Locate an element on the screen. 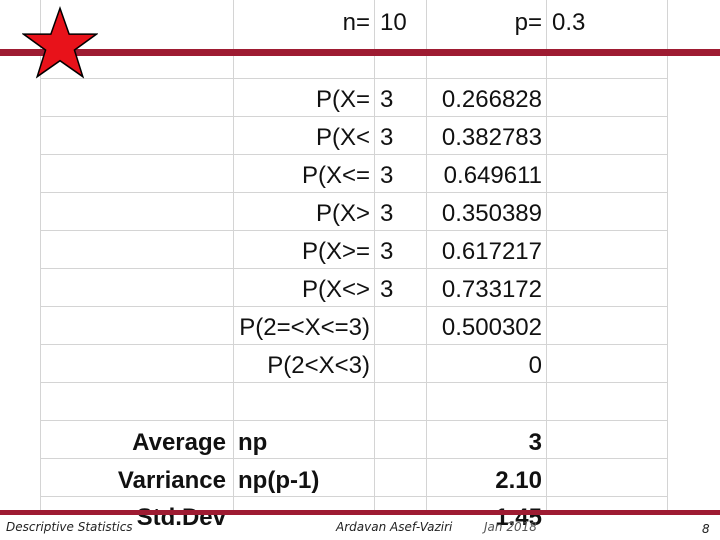 The height and width of the screenshot is (540, 720). stat-value: 3 is located at coordinates (535, 442).